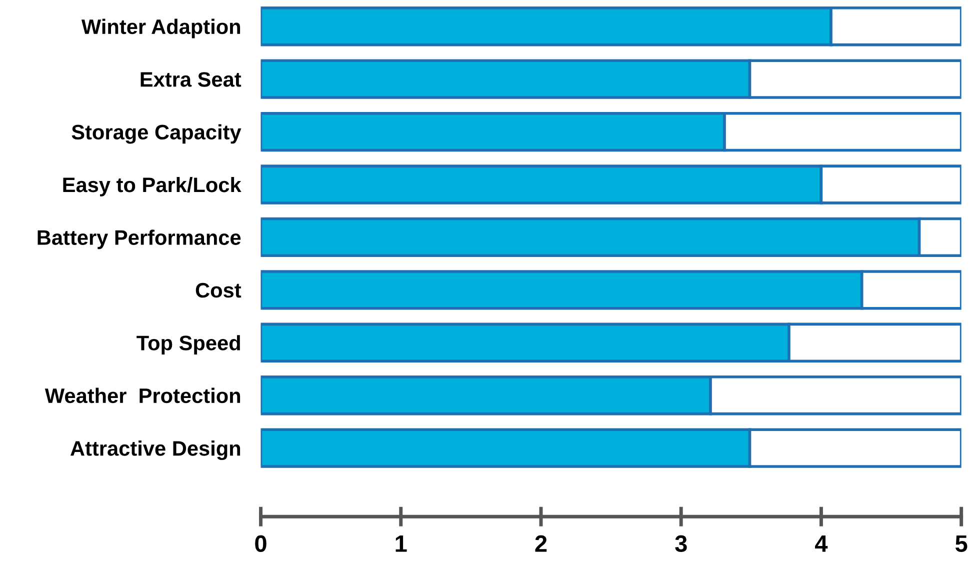  I want to click on y-tick-label: Storage Capacity, so click(157, 134).